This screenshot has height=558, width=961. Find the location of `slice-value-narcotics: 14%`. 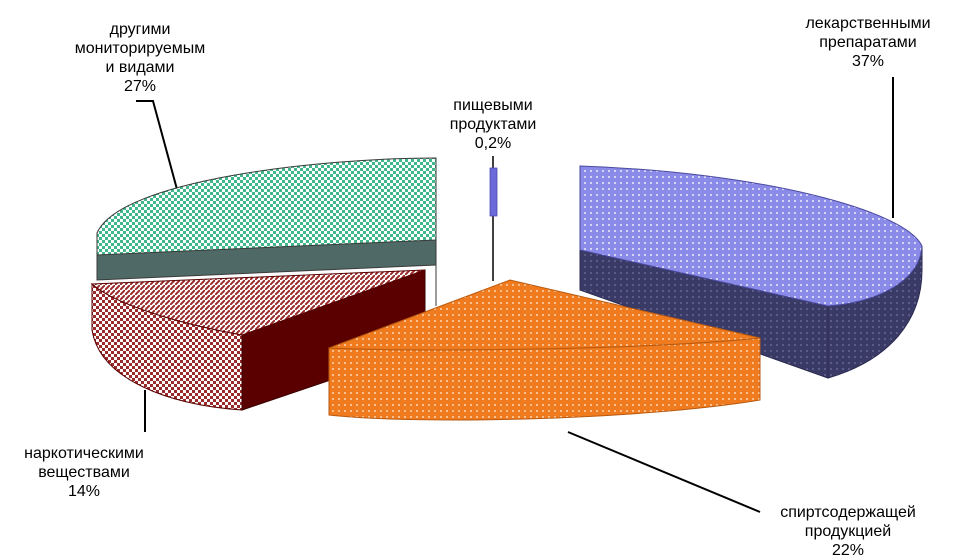

slice-value-narcotics: 14% is located at coordinates (84, 491).